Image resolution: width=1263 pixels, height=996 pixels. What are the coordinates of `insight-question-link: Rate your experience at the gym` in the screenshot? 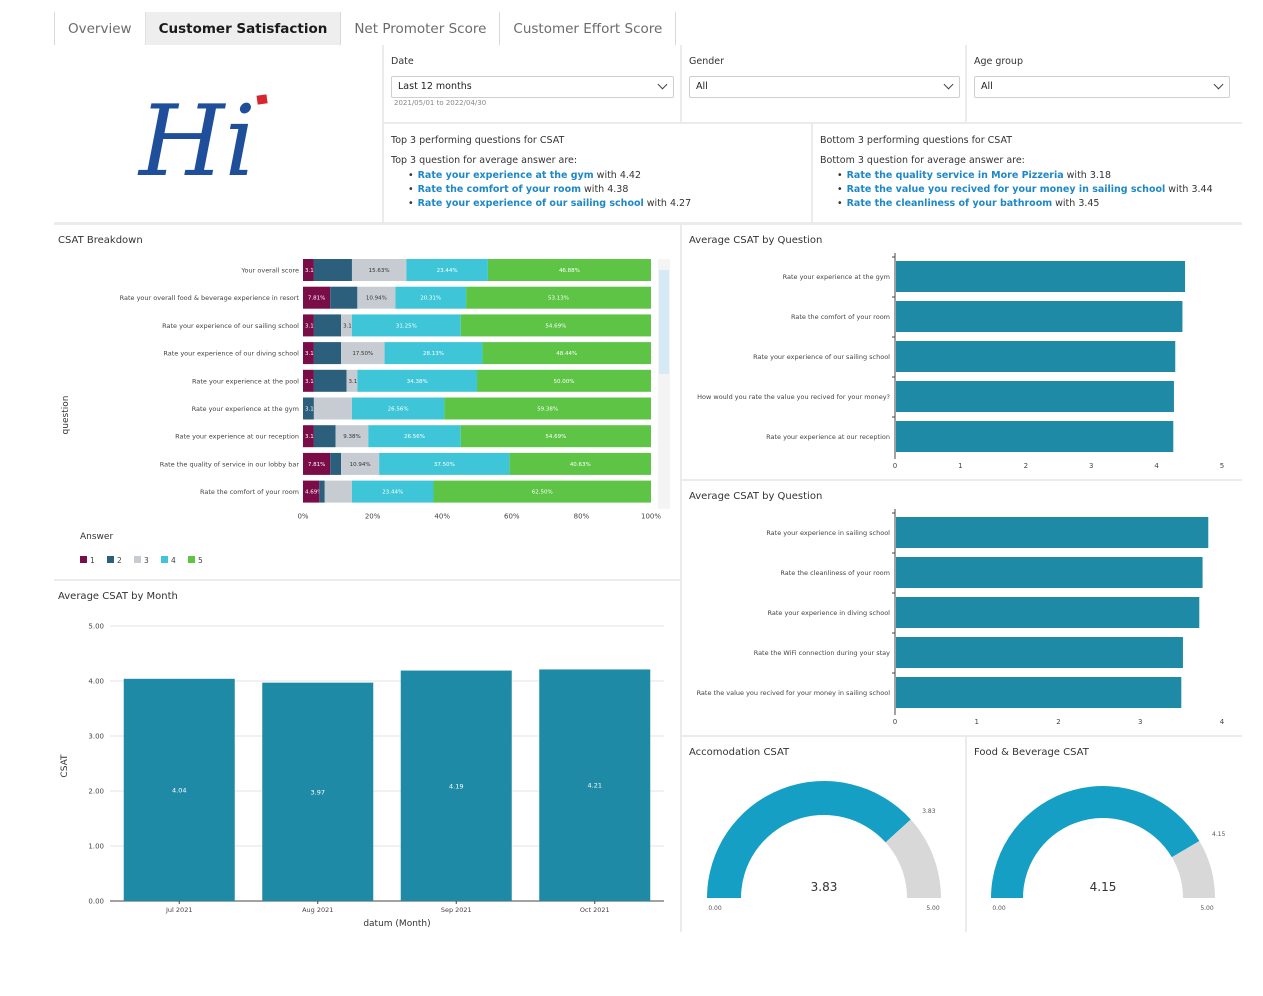 It's located at (505, 175).